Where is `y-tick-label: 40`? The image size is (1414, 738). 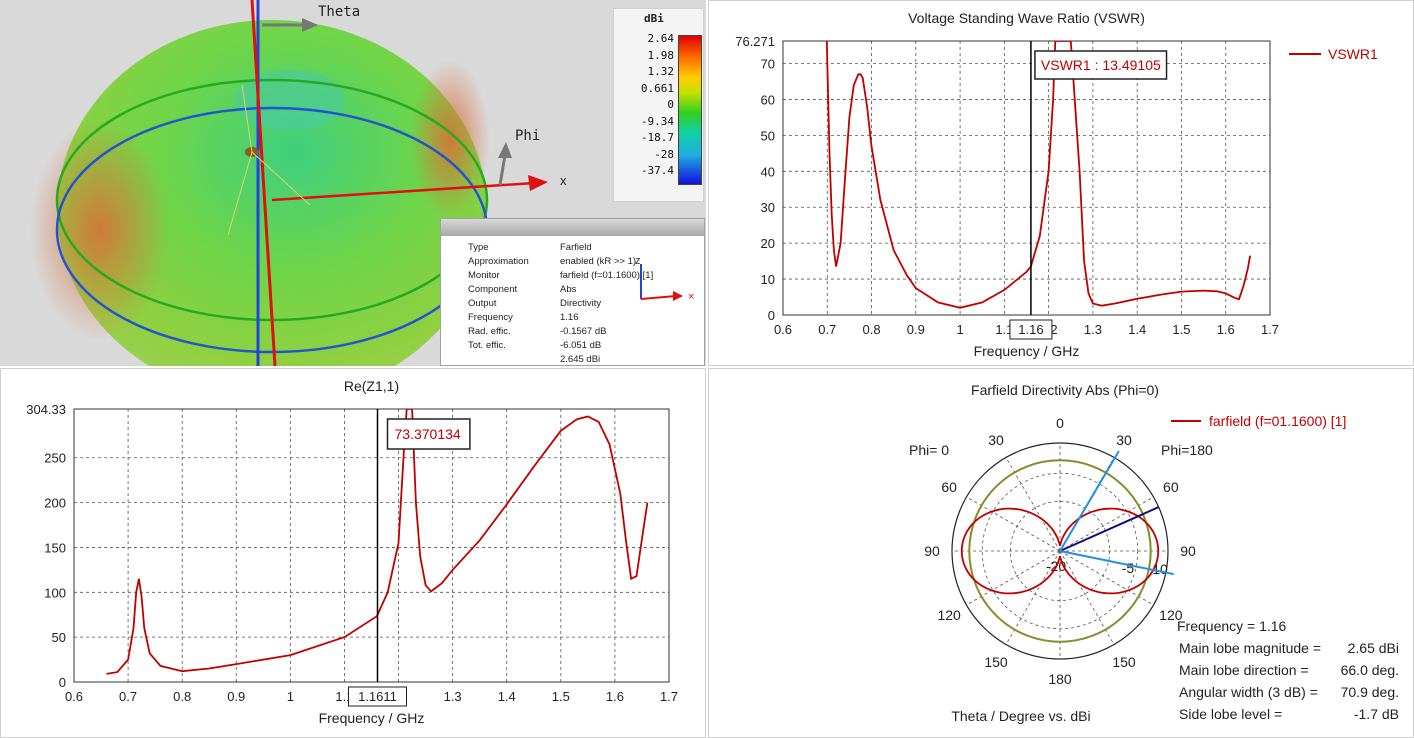
y-tick-label: 40 is located at coordinates (768, 171).